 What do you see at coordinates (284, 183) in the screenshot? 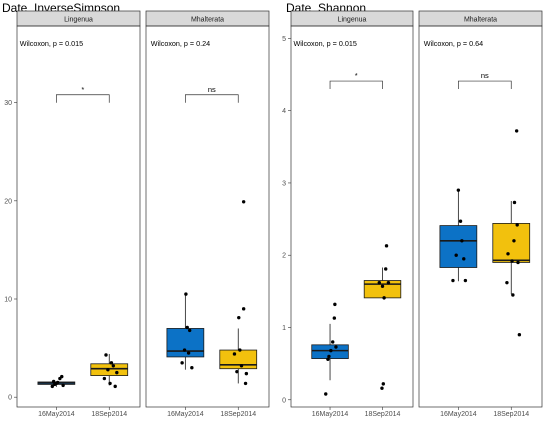
I see `y-tick-label: 3` at bounding box center [284, 183].